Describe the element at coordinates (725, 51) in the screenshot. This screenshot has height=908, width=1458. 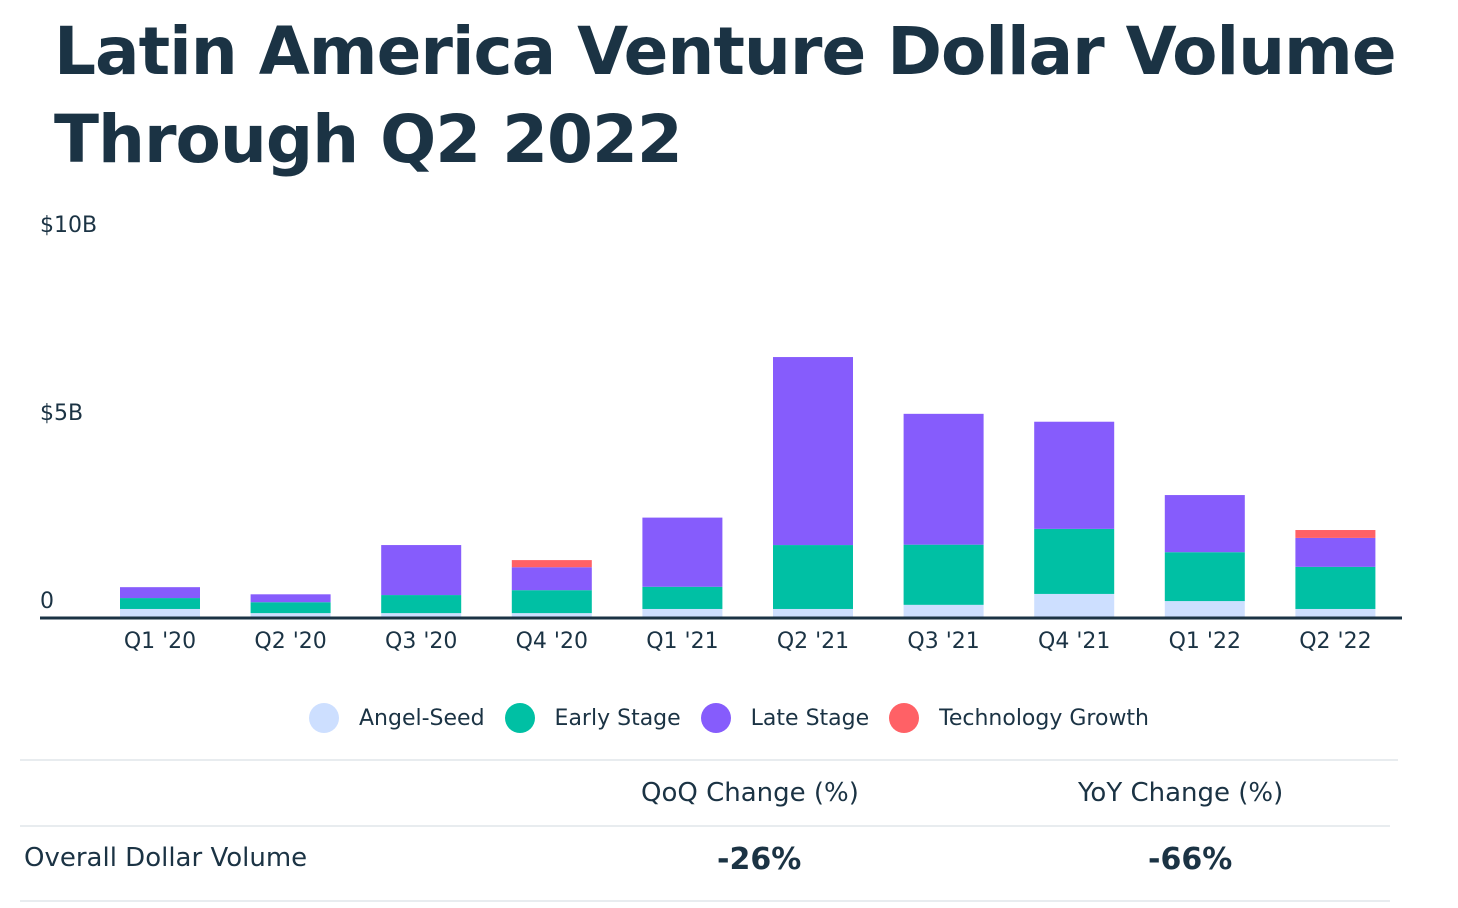
I see `title-line-1: Latin America Venture Dollar Volume` at that location.